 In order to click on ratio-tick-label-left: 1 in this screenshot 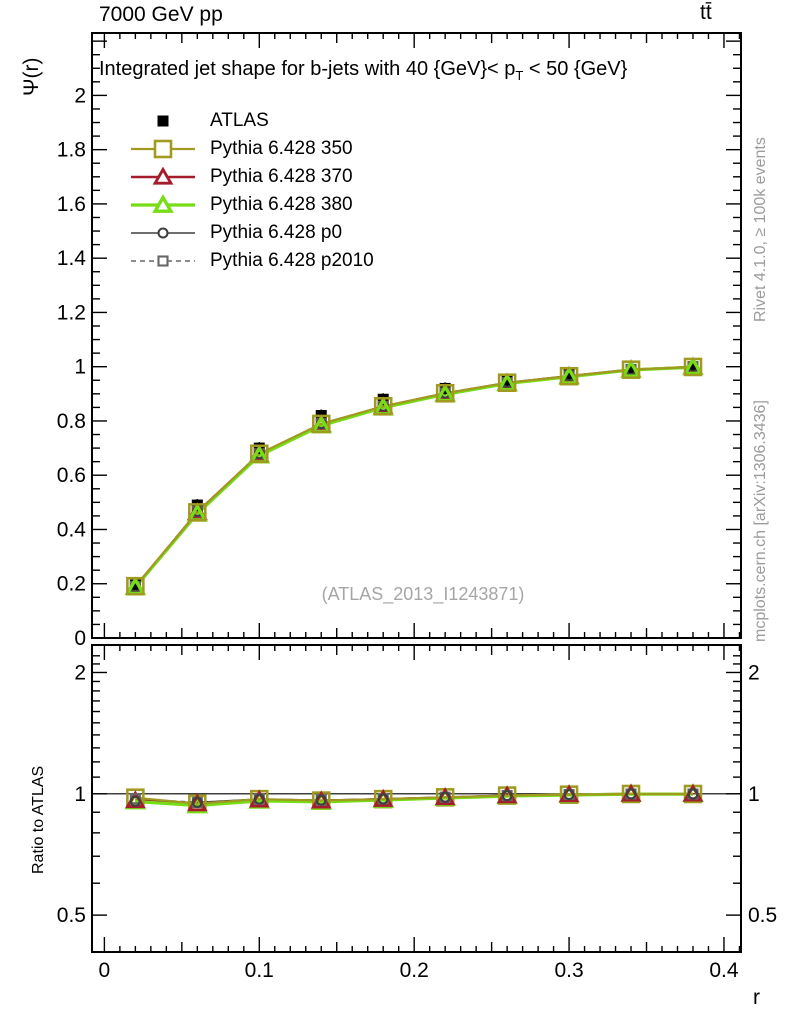, I will do `click(80, 794)`.